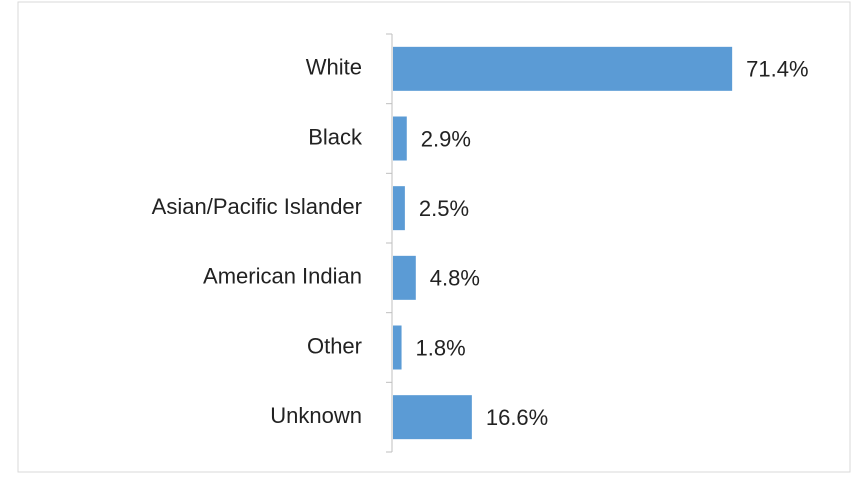 The height and width of the screenshot is (482, 867). What do you see at coordinates (777, 69) in the screenshot?
I see `data-label: 71.4%` at bounding box center [777, 69].